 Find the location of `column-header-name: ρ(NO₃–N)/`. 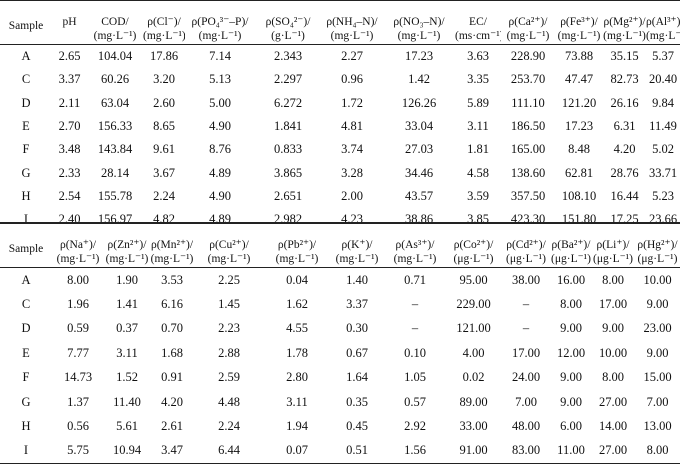

column-header-name: ρ(NO₃–N)/ is located at coordinates (419, 22).